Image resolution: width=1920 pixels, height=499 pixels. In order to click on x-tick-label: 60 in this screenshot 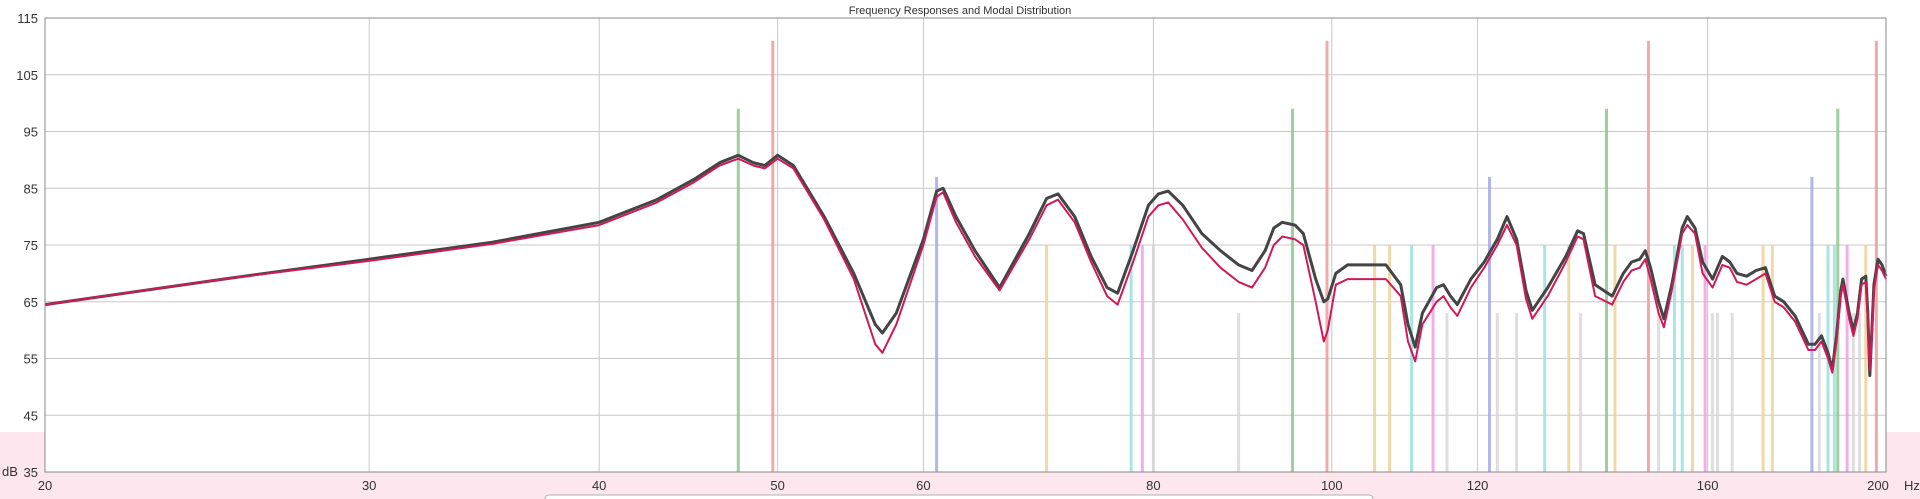, I will do `click(923, 485)`.